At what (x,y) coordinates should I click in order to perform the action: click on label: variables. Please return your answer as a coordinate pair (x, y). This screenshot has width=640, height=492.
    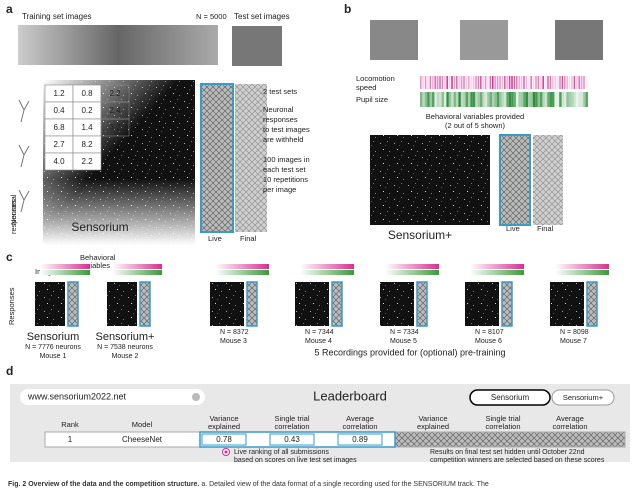
    Looking at the image, I should click on (95, 265).